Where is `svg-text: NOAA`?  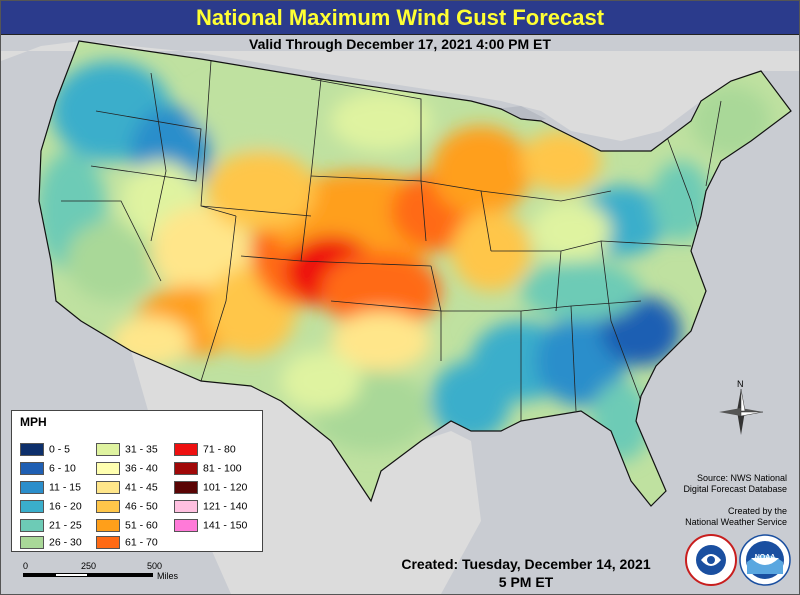
svg-text: NOAA is located at coordinates (765, 557).